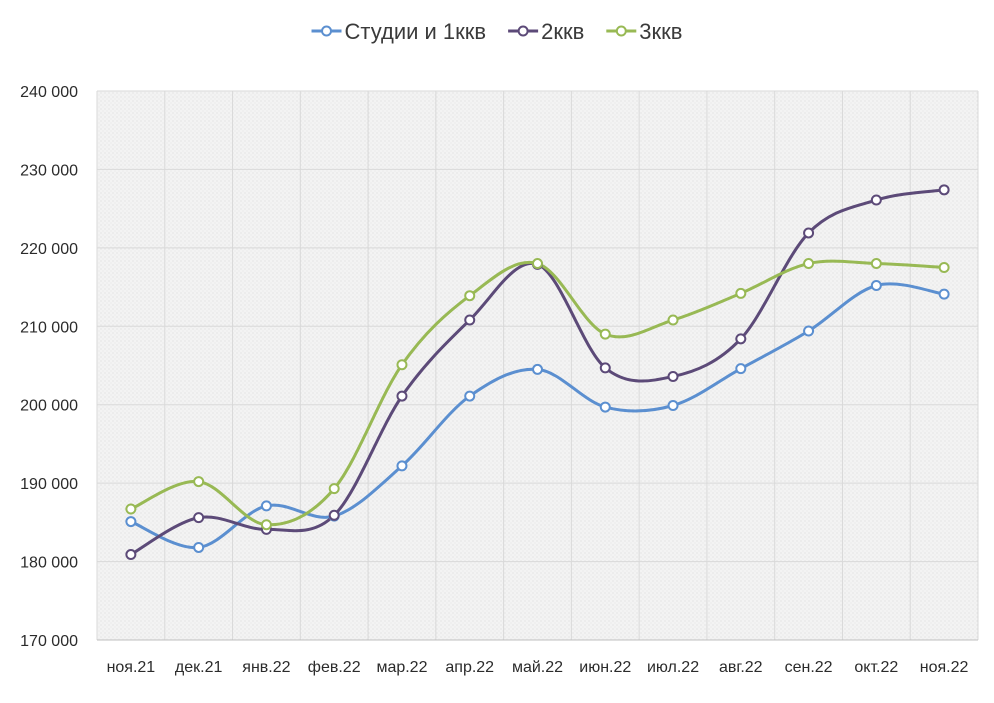 The image size is (994, 703). Describe the element at coordinates (49, 170) in the screenshot. I see `y-tick-label: 230 000` at that location.